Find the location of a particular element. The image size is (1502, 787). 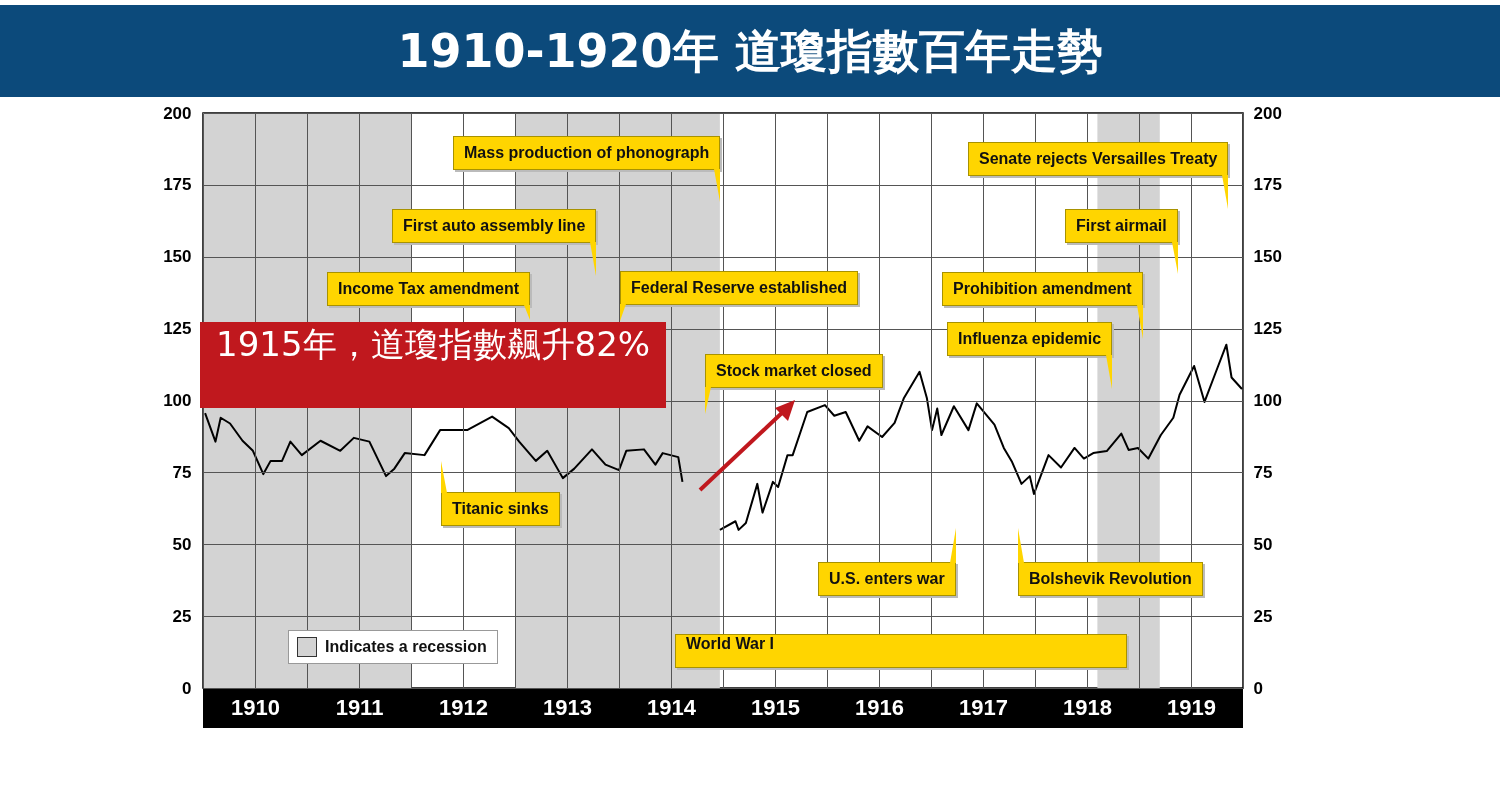

annotation: U.S. enters war is located at coordinates (887, 579).